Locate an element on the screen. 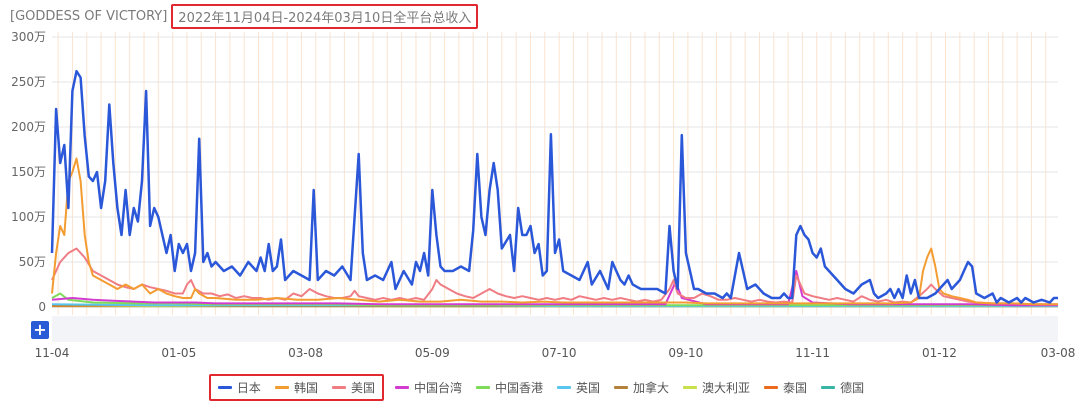  y-tick-label: 50万 is located at coordinates (32, 262).